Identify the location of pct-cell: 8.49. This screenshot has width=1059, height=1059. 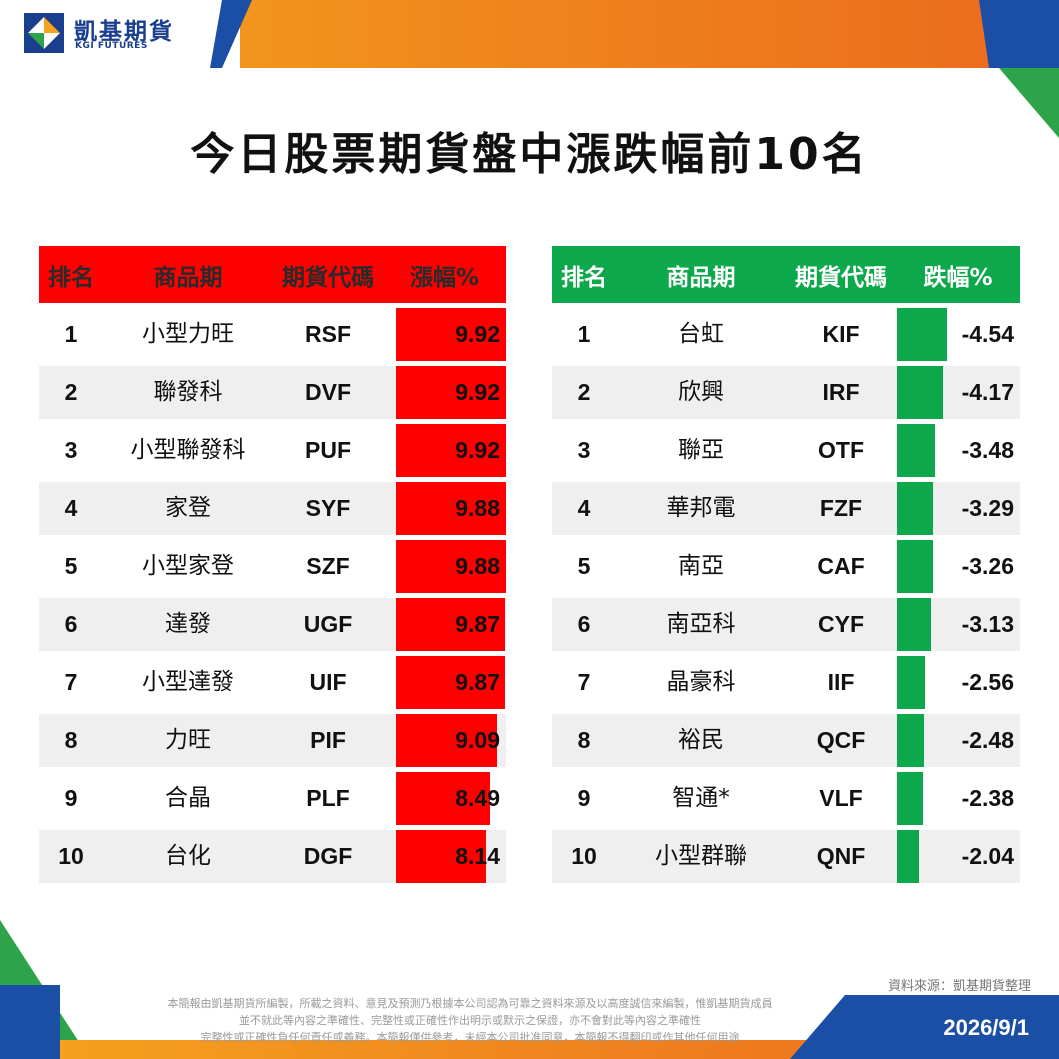
(444, 798).